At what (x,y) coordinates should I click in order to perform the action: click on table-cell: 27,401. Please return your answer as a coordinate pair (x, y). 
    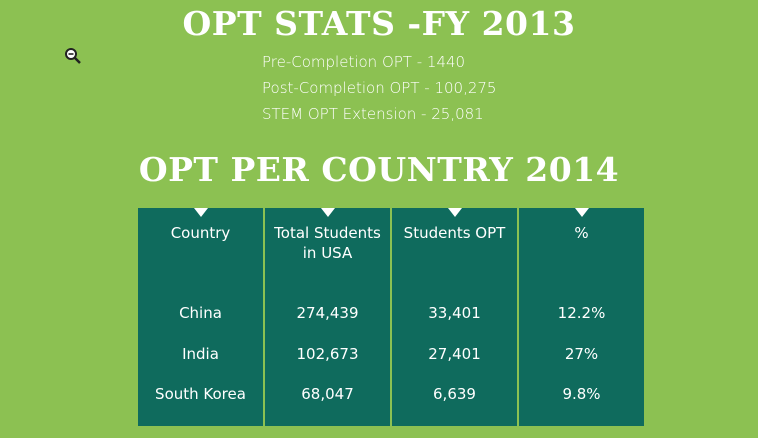
    Looking at the image, I should click on (454, 354).